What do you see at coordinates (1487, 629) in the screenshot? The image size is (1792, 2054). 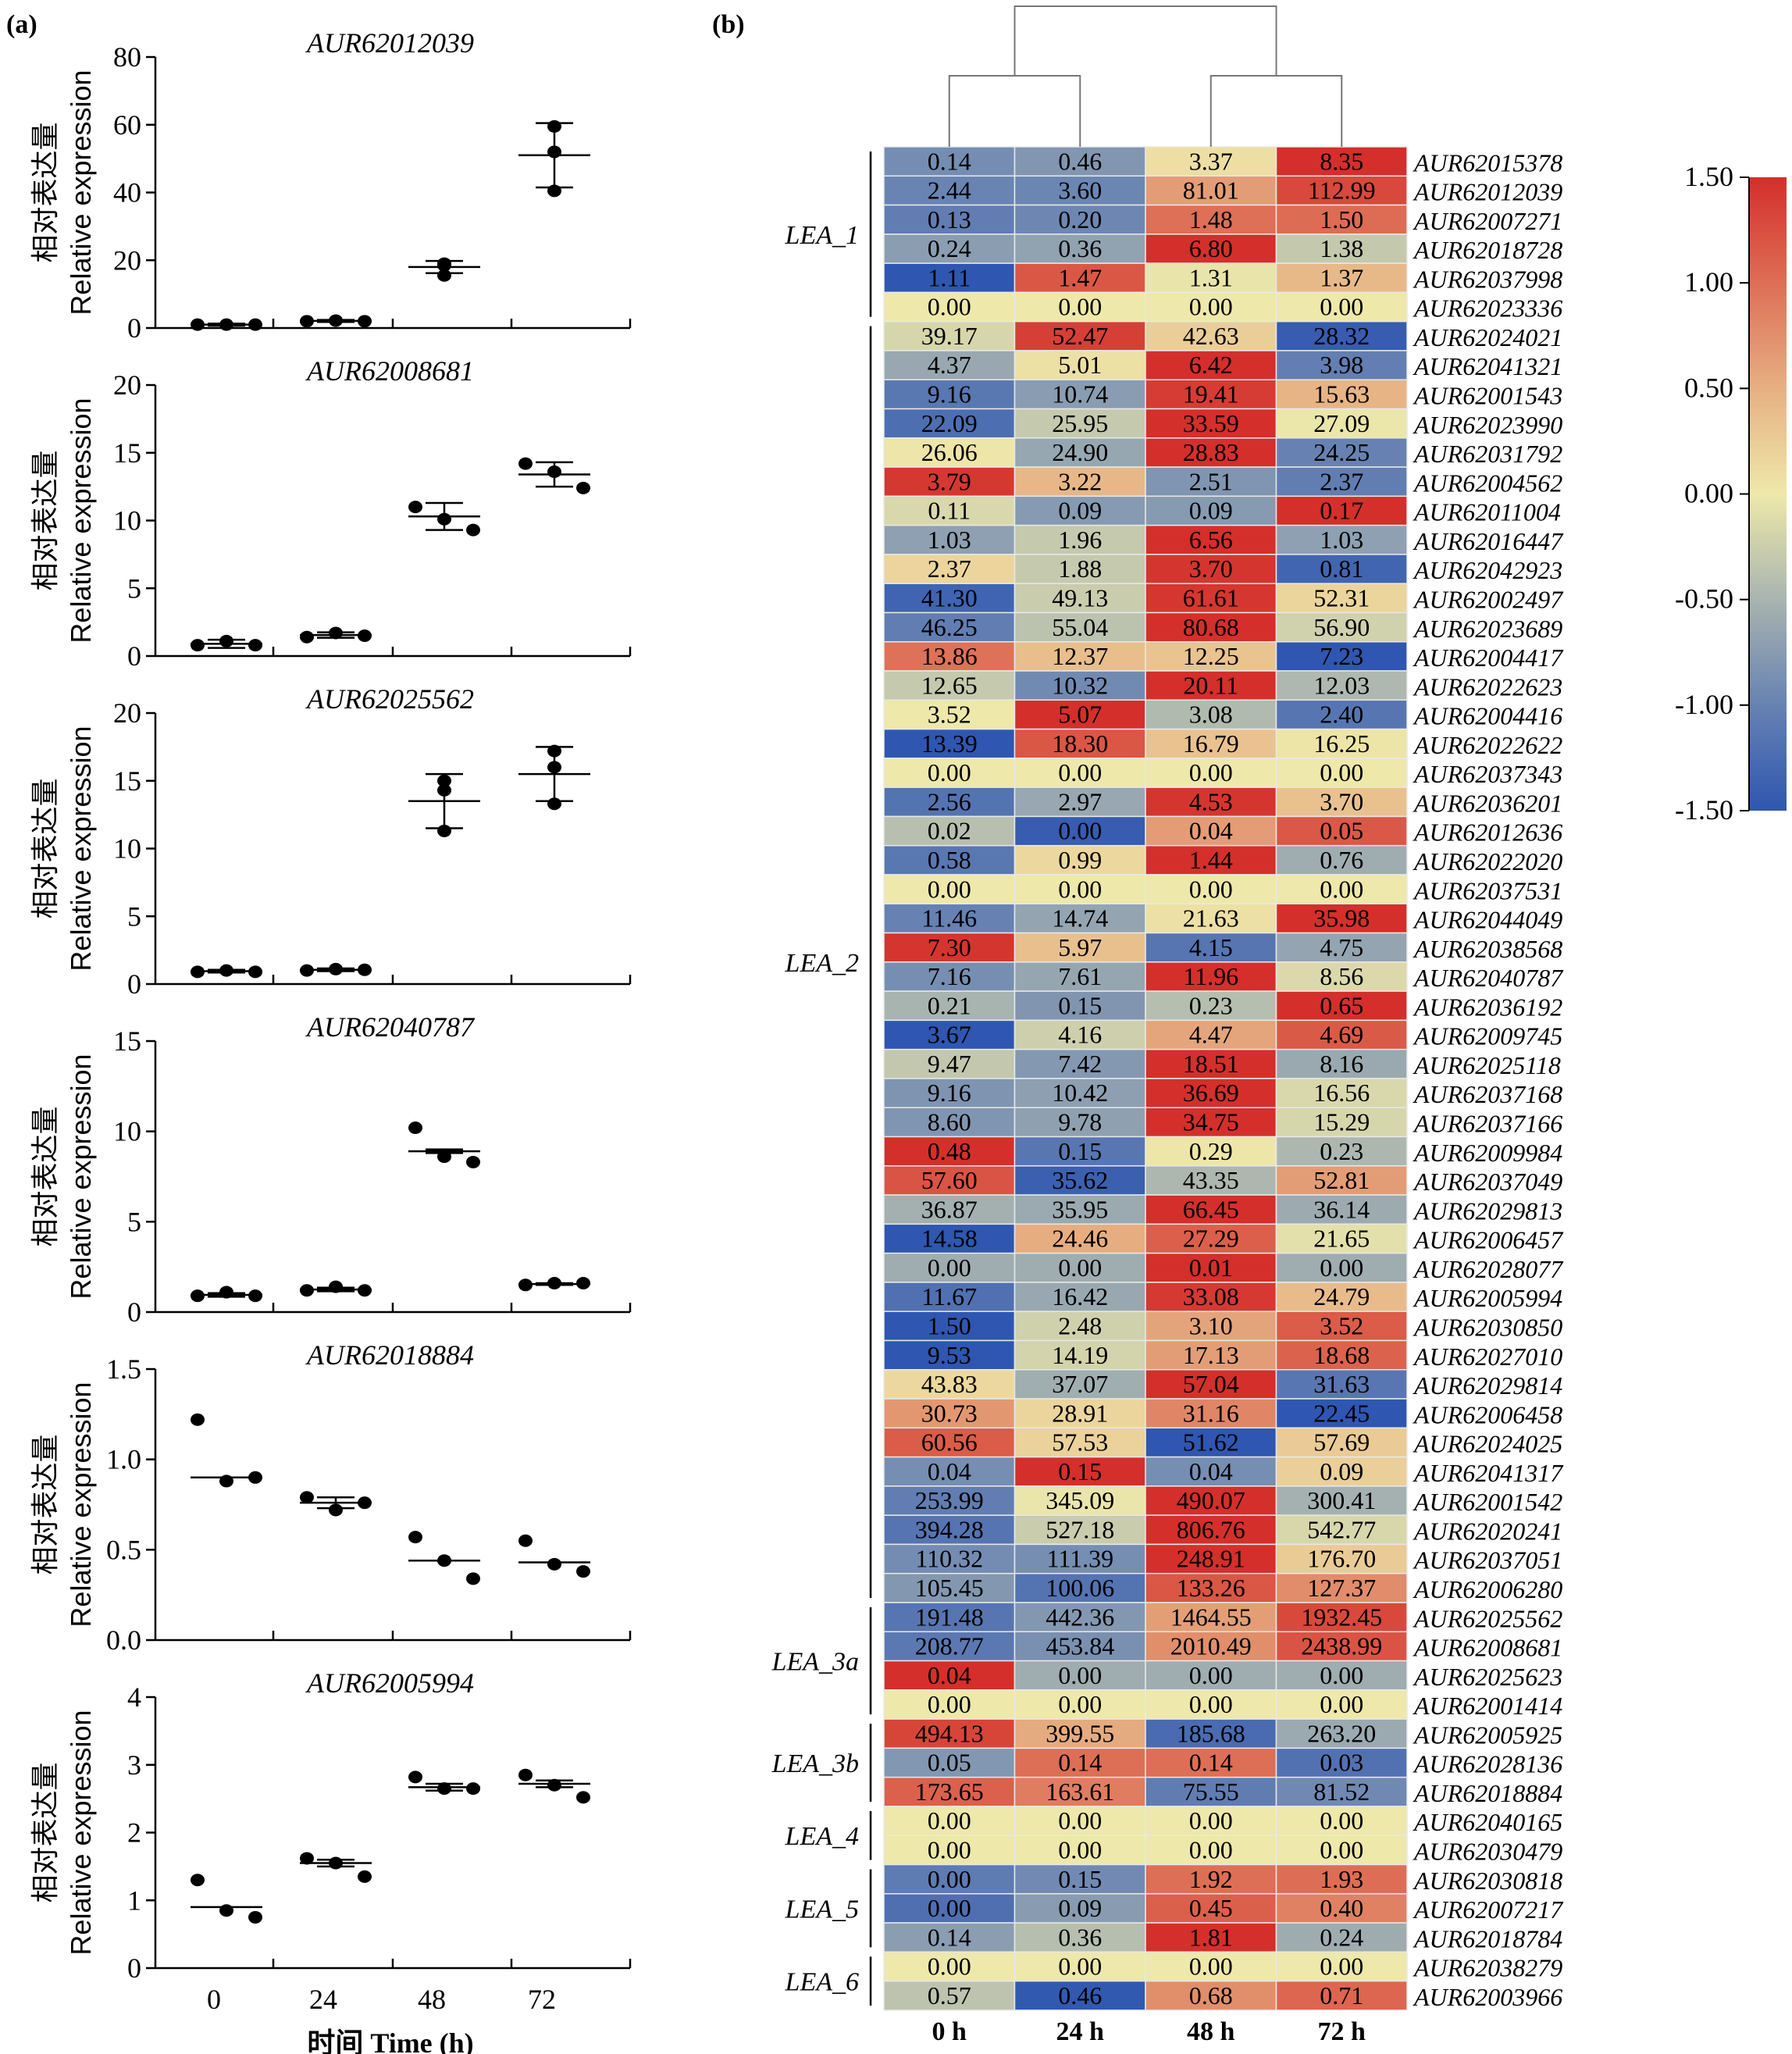 I see `gene-label: AUR62023689` at bounding box center [1487, 629].